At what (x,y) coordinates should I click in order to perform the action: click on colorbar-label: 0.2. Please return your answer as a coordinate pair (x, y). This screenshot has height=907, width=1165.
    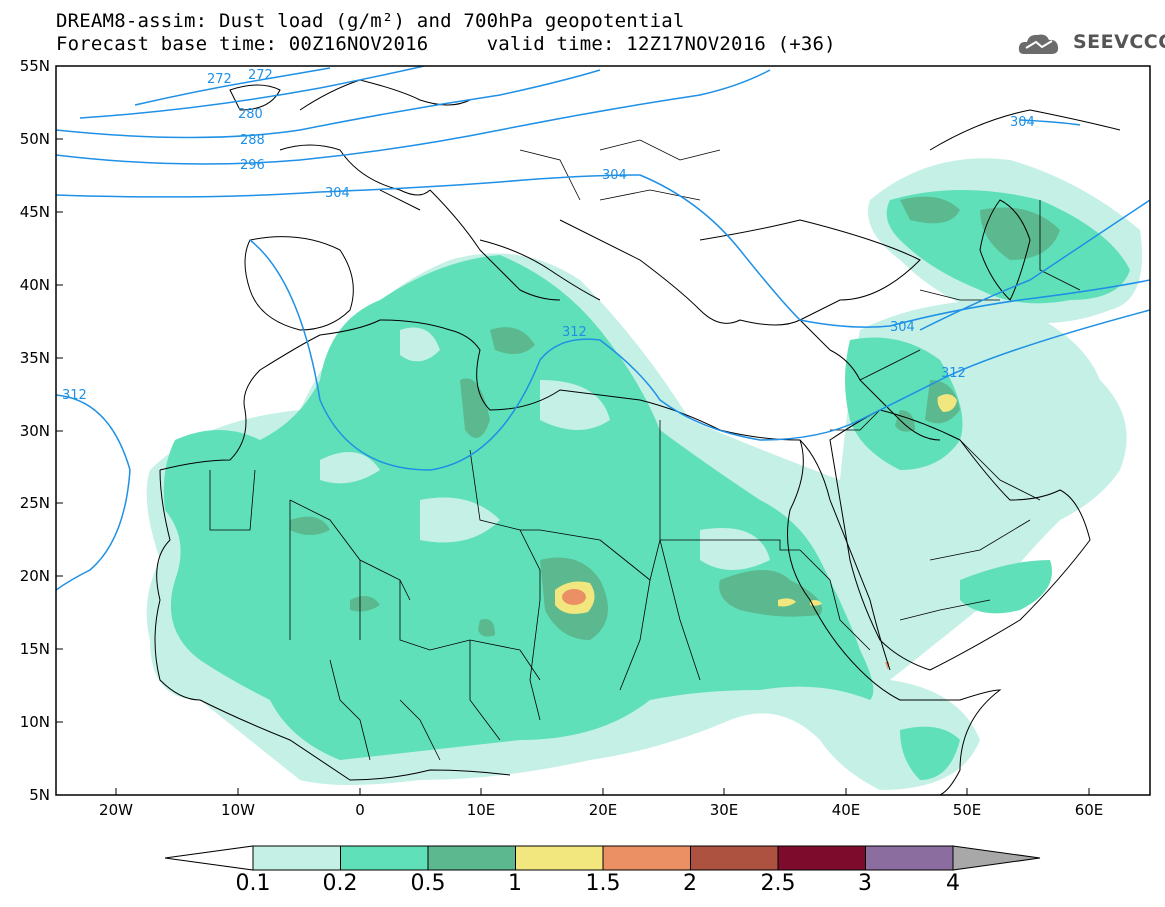
    Looking at the image, I should click on (340, 883).